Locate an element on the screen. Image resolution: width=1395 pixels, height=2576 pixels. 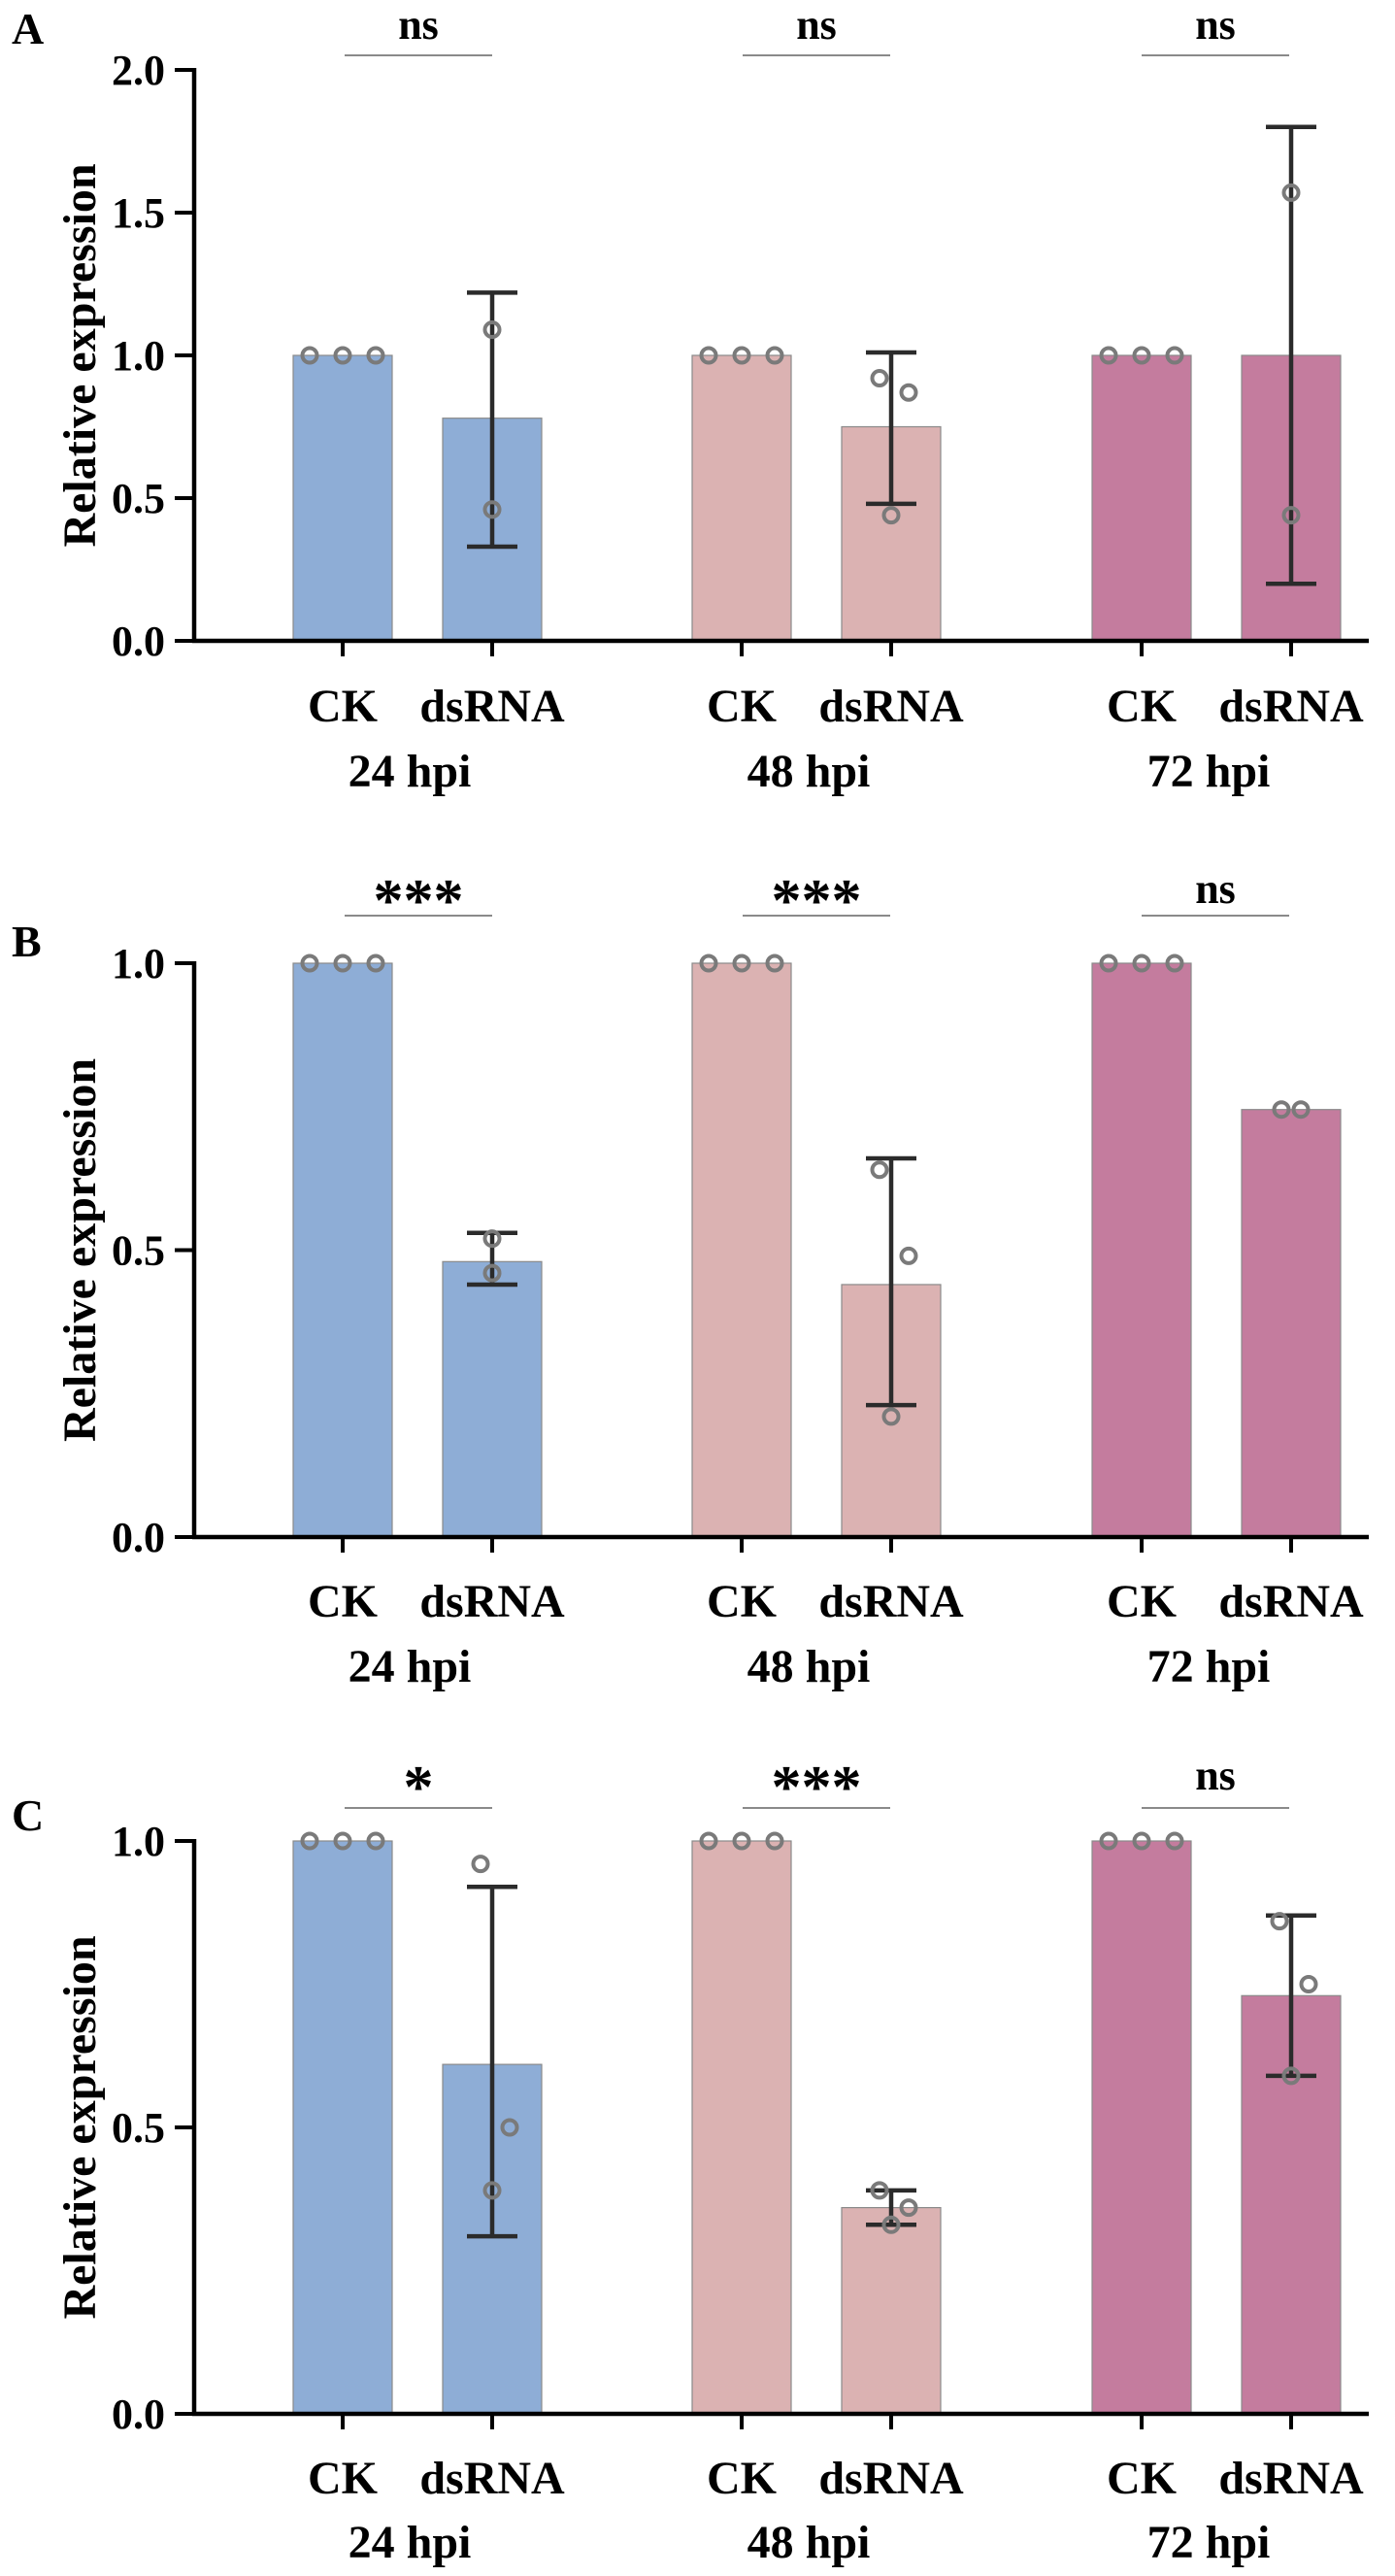
bar-72hpi-dsrna is located at coordinates (1291, 1324).